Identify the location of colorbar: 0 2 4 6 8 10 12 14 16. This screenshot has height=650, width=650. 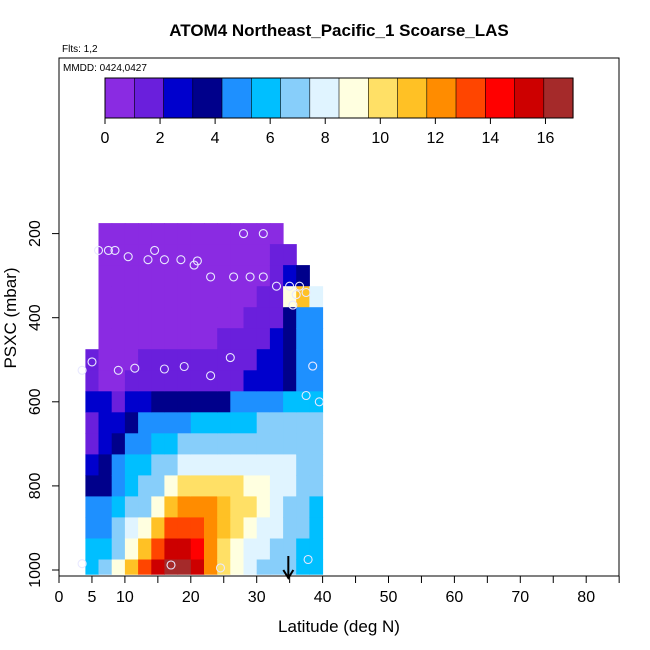
(337, 112).